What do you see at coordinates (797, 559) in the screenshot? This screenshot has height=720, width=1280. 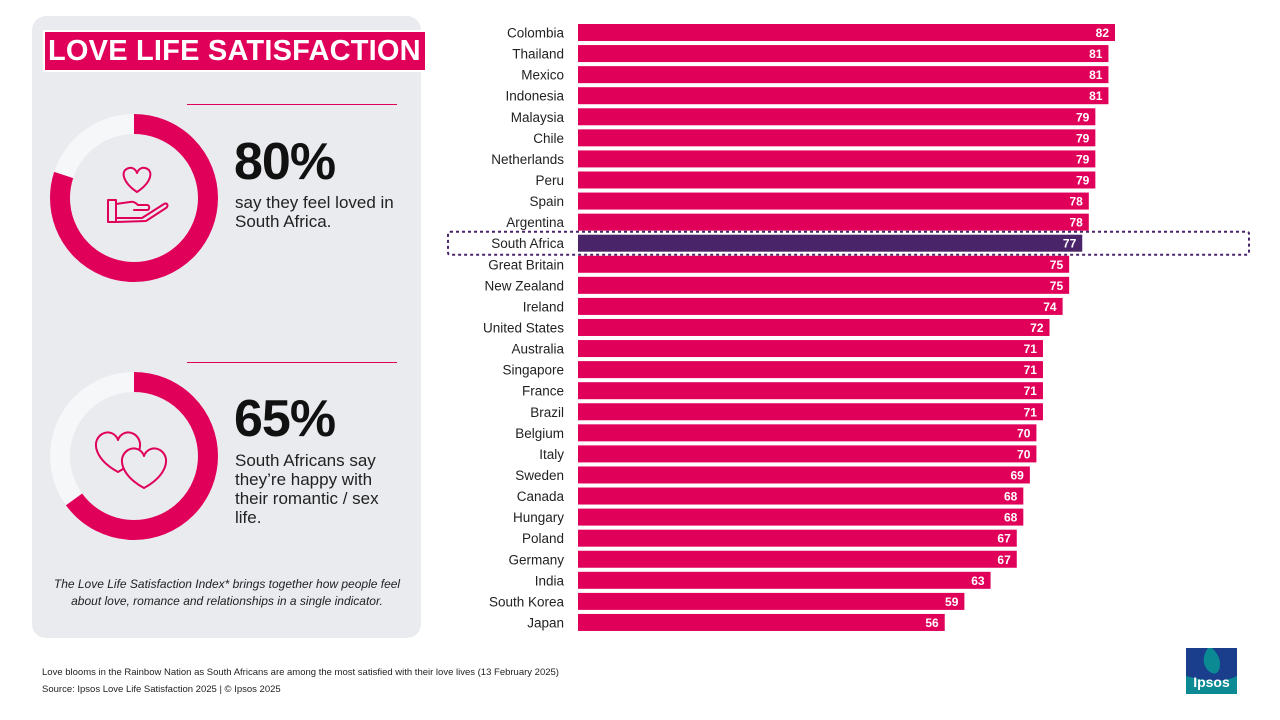 I see `bar-germany` at bounding box center [797, 559].